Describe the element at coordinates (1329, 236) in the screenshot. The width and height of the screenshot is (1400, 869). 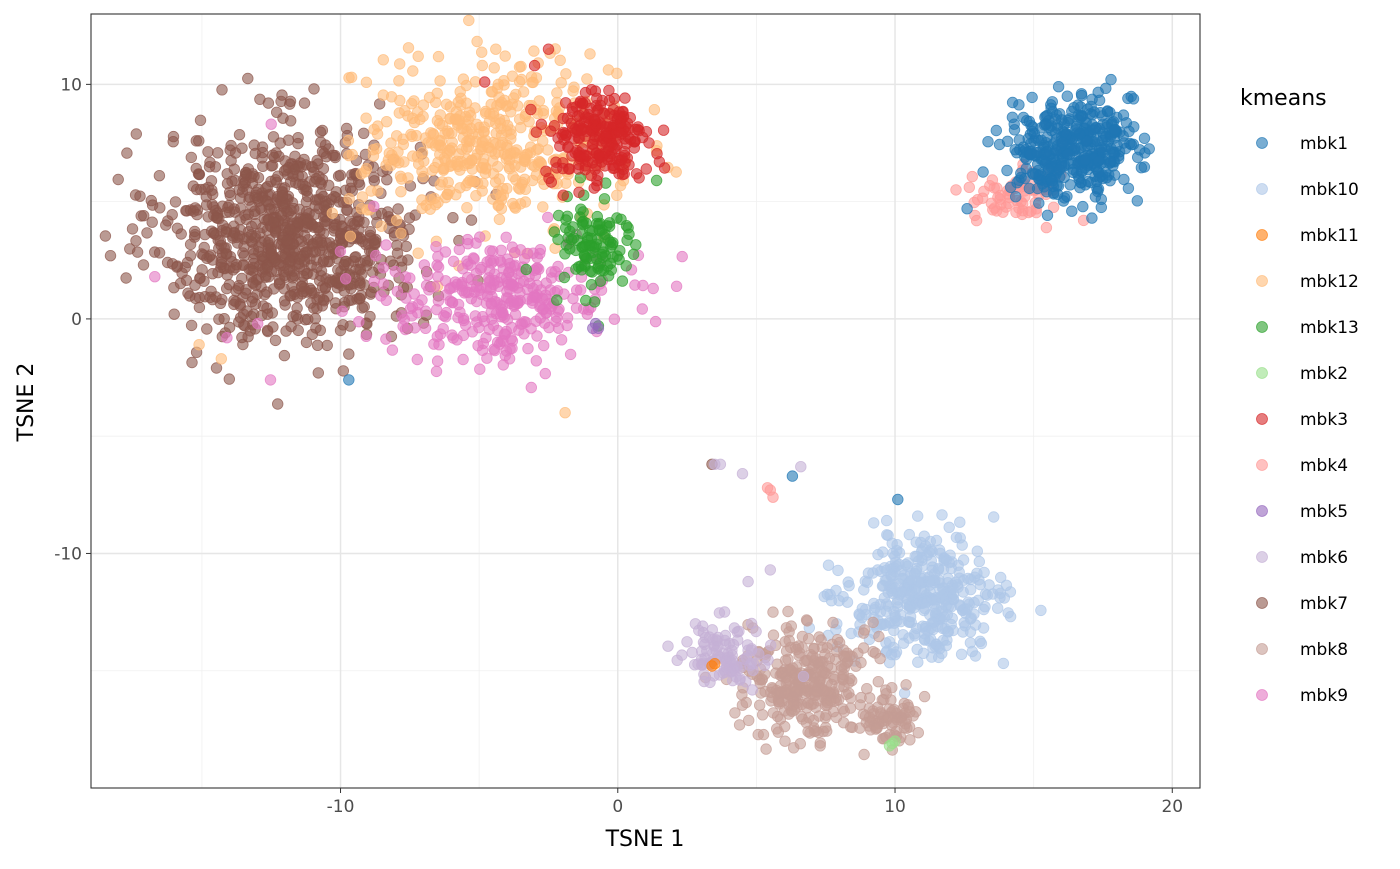
I see `legend-label-mbk11: mbk11` at that location.